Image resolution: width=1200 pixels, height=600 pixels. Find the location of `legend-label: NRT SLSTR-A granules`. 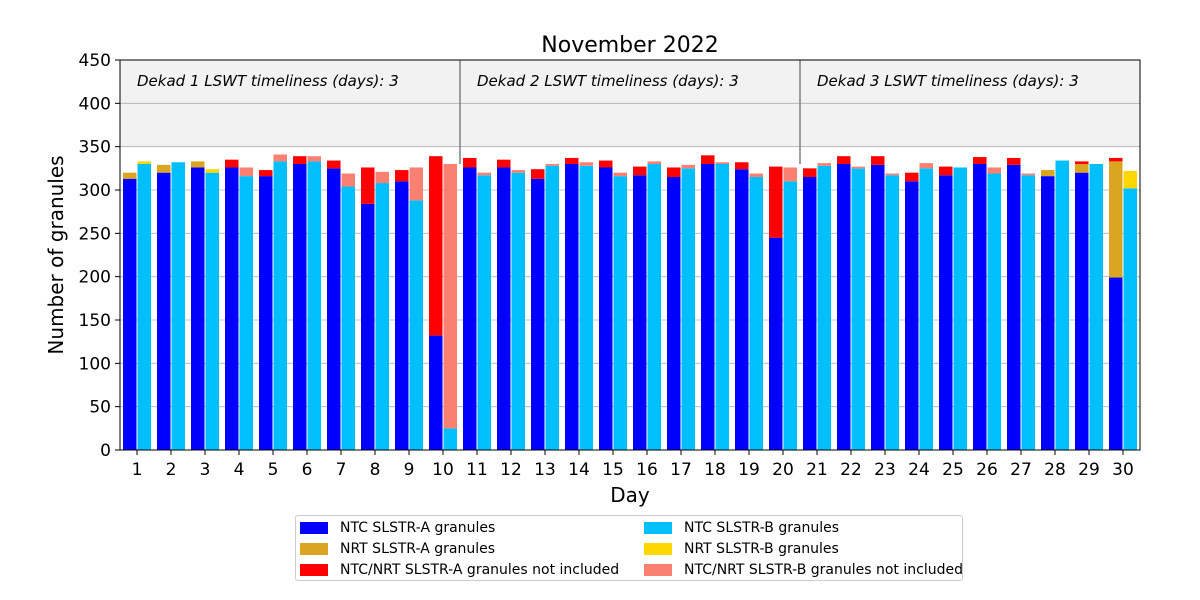

legend-label: NRT SLSTR-A granules is located at coordinates (418, 549).